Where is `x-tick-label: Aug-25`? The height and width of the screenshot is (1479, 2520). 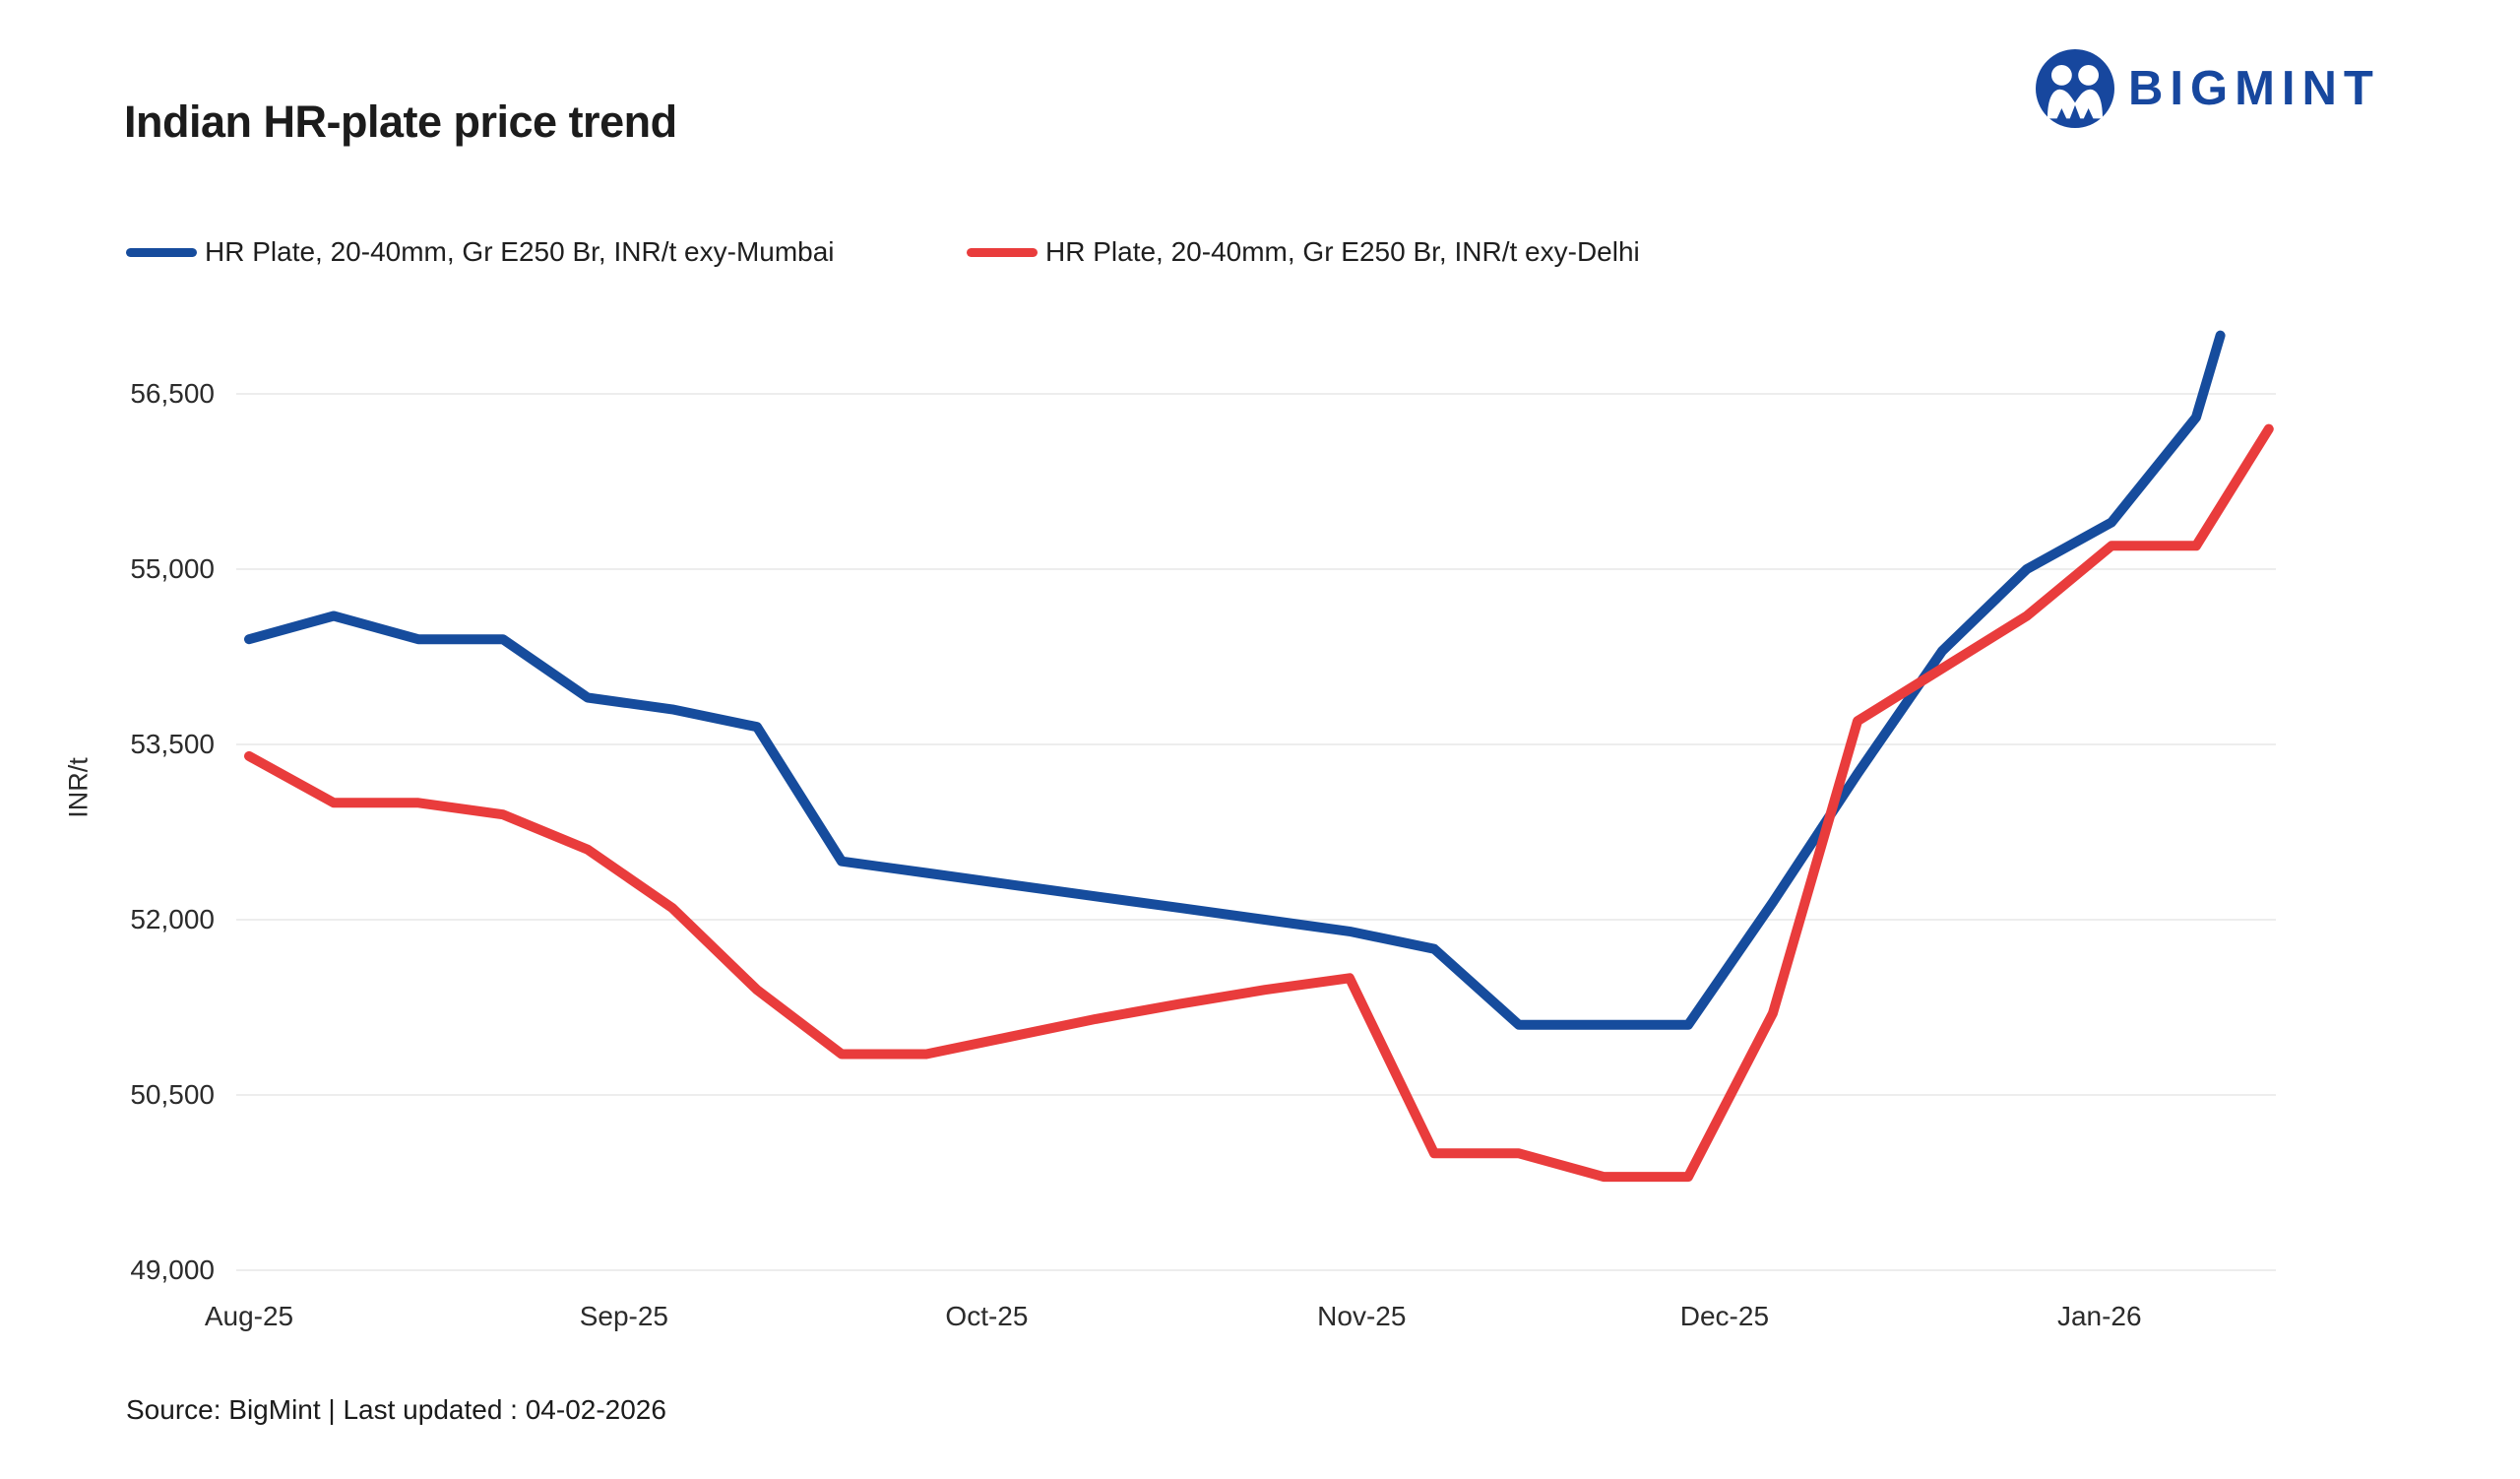
x-tick-label: Aug-25 is located at coordinates (249, 1316).